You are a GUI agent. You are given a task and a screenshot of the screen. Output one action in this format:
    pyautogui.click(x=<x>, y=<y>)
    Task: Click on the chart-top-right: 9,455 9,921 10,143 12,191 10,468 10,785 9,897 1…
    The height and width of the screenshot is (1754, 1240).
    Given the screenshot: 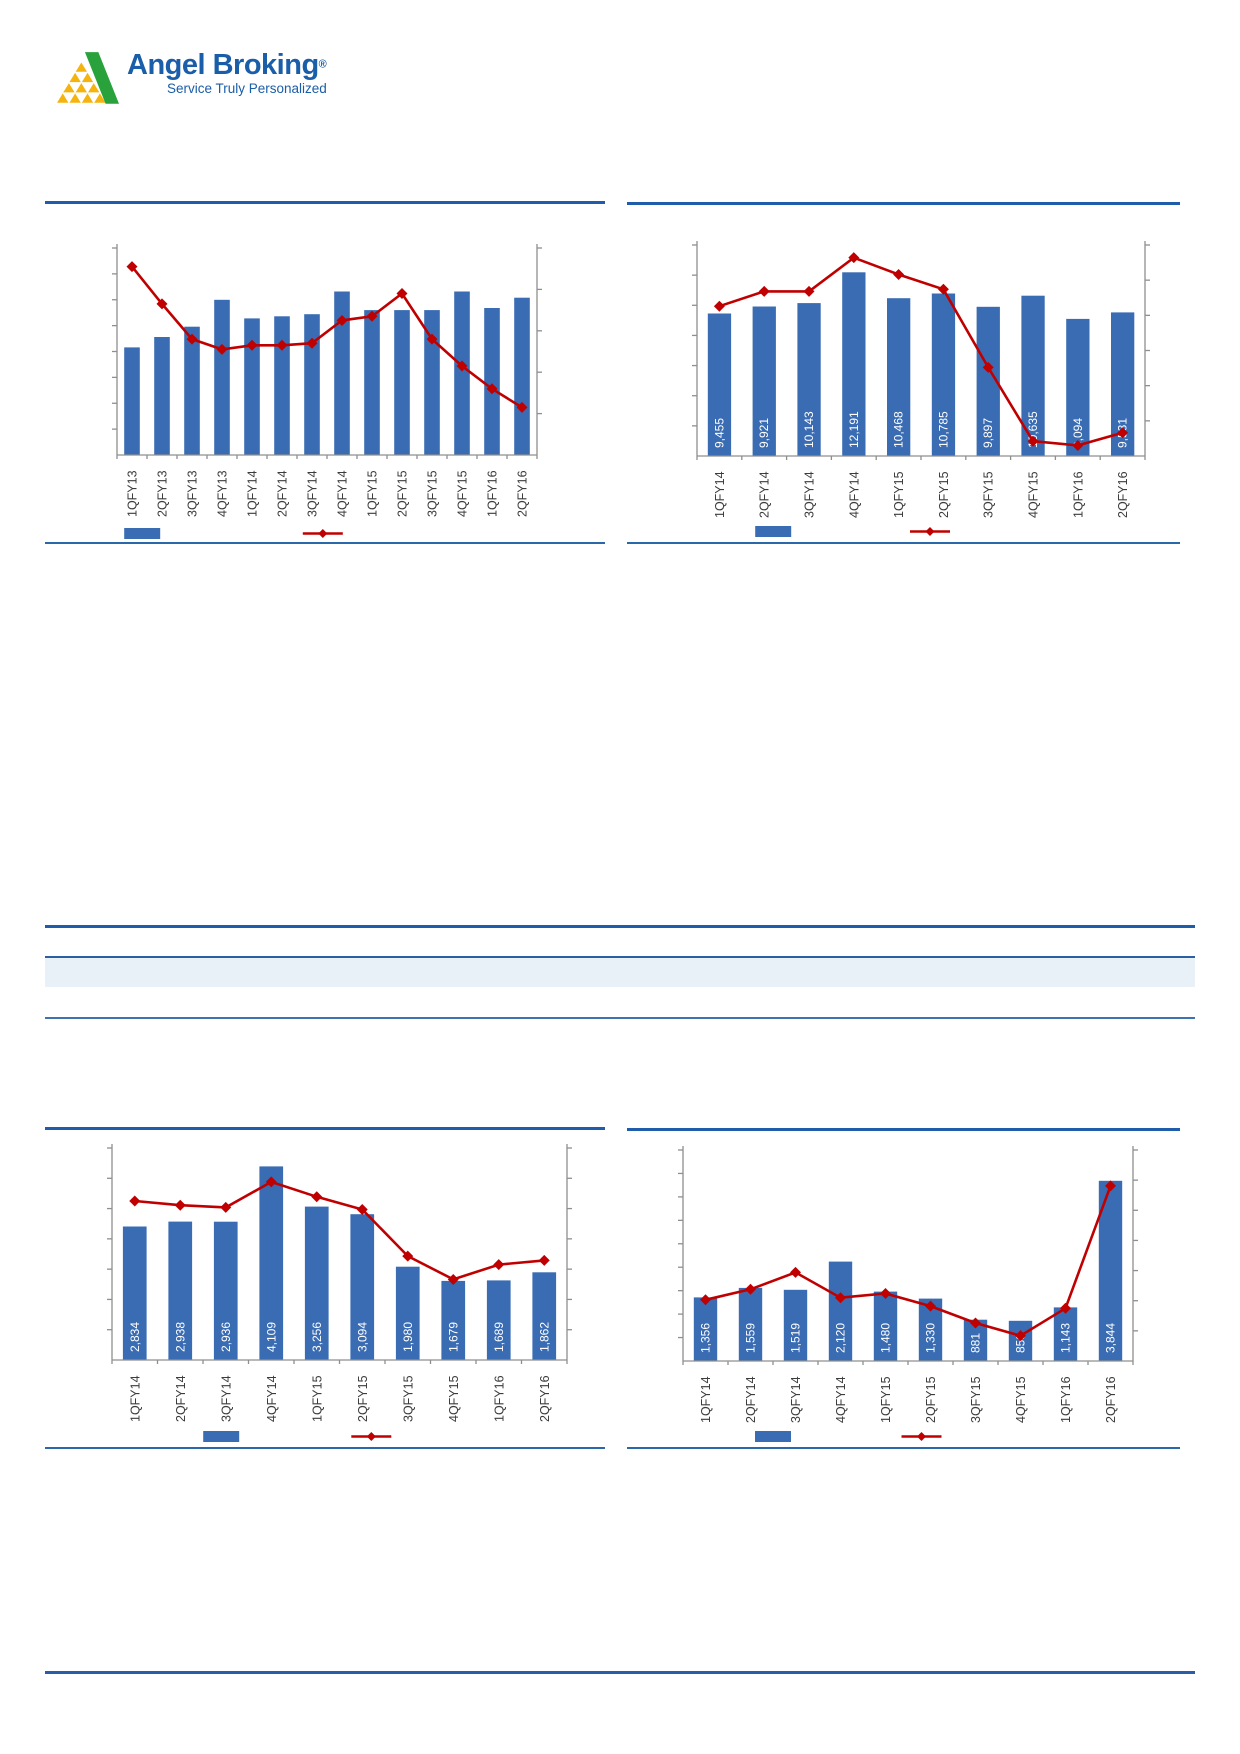 What is the action you would take?
    pyautogui.click(x=903, y=373)
    